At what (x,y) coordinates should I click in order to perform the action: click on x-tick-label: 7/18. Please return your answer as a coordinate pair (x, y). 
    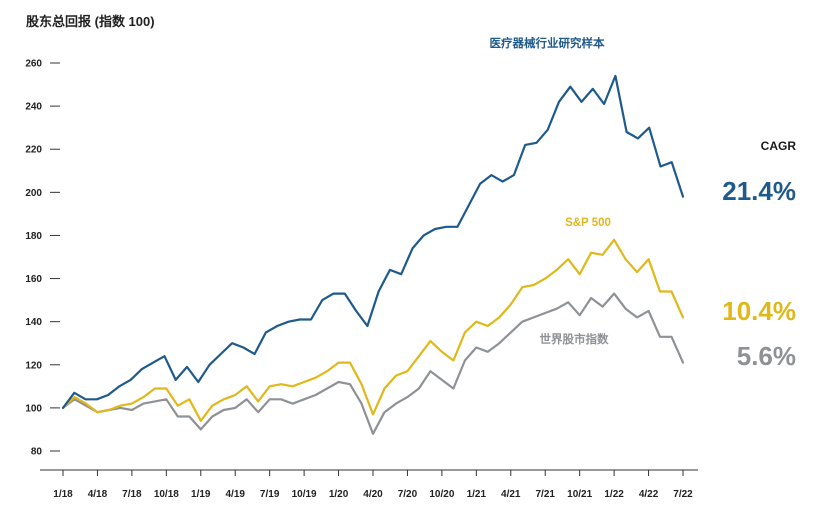
    Looking at the image, I should click on (132, 494).